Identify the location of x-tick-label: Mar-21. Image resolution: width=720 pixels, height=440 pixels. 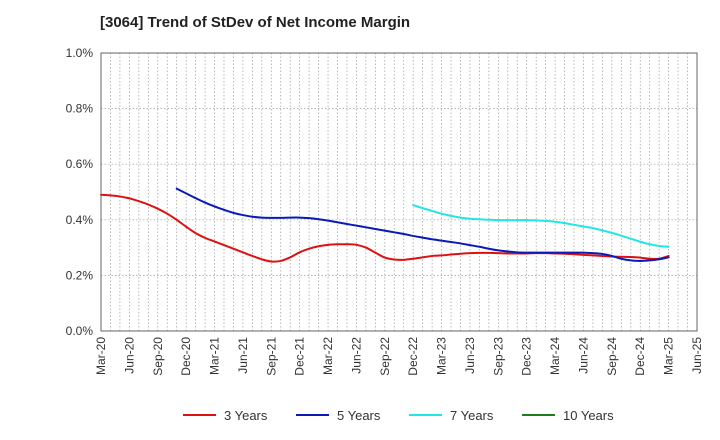
(215, 356).